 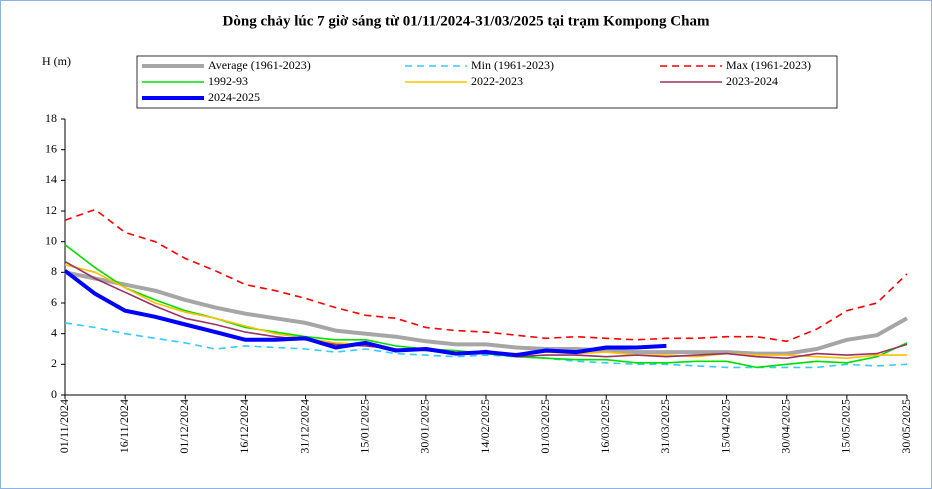 What do you see at coordinates (54, 363) in the screenshot?
I see `y-tick-label: 2` at bounding box center [54, 363].